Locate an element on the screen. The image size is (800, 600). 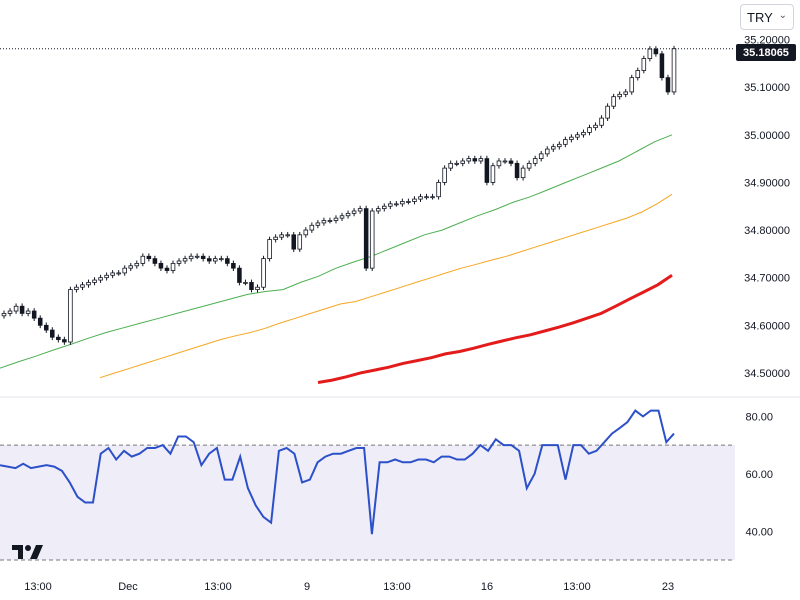
price-axis-tick-label: 34.50000 is located at coordinates (767, 374).